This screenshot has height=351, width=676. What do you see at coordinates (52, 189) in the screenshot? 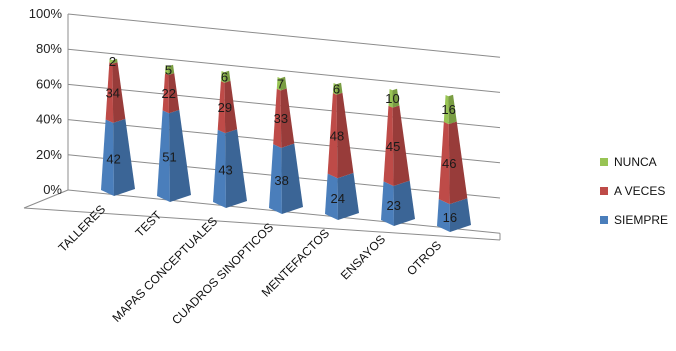
I see `y-tick-label: 0%` at bounding box center [52, 189].